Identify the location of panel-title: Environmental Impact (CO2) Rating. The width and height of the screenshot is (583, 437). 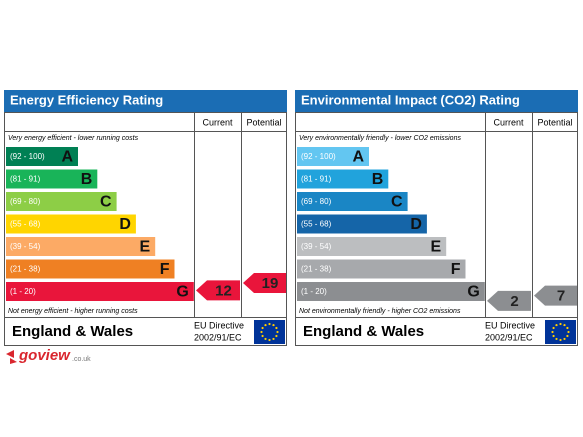
(410, 99).